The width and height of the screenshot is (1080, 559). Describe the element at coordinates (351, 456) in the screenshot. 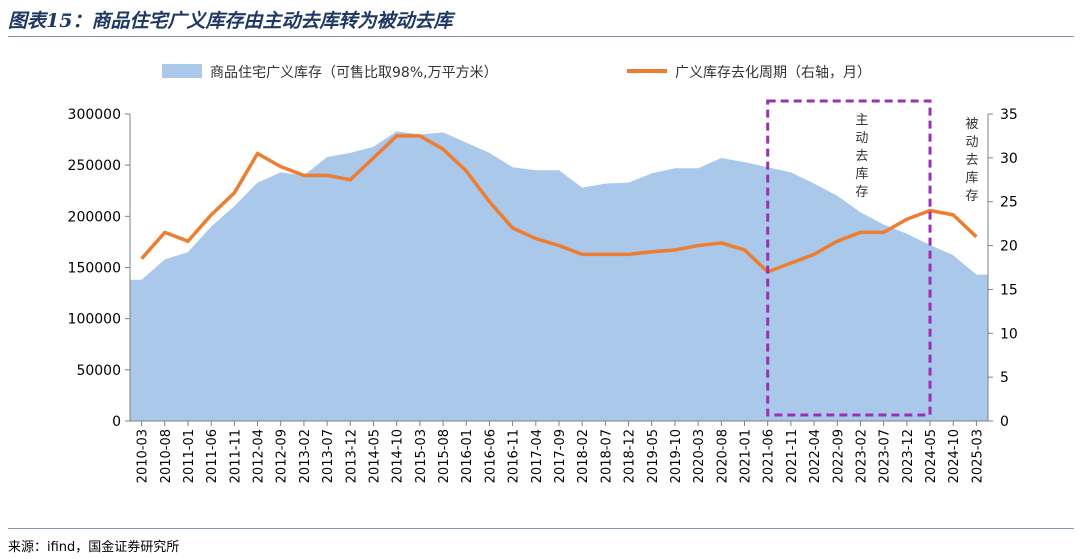

I see `x-axis-tick-label: 2013-12` at that location.